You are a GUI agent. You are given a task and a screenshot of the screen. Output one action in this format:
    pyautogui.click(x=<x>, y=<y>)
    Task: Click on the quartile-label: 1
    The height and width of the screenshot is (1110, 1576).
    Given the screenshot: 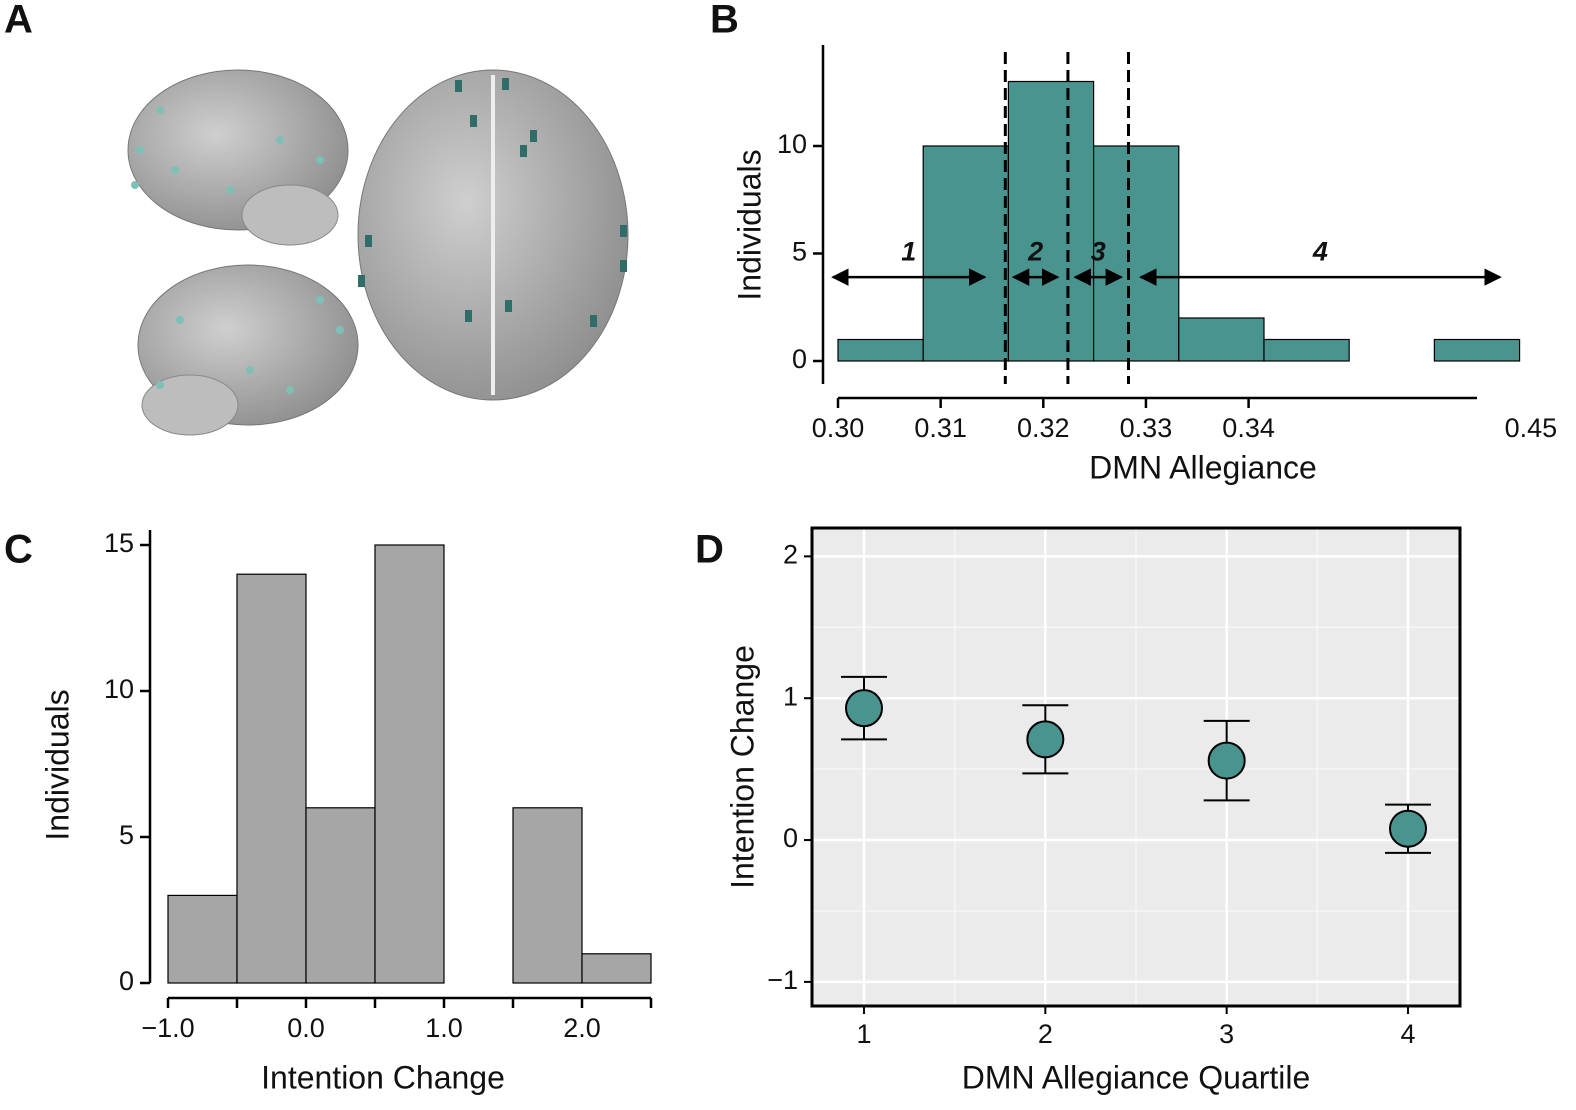 What is the action you would take?
    pyautogui.click(x=908, y=251)
    